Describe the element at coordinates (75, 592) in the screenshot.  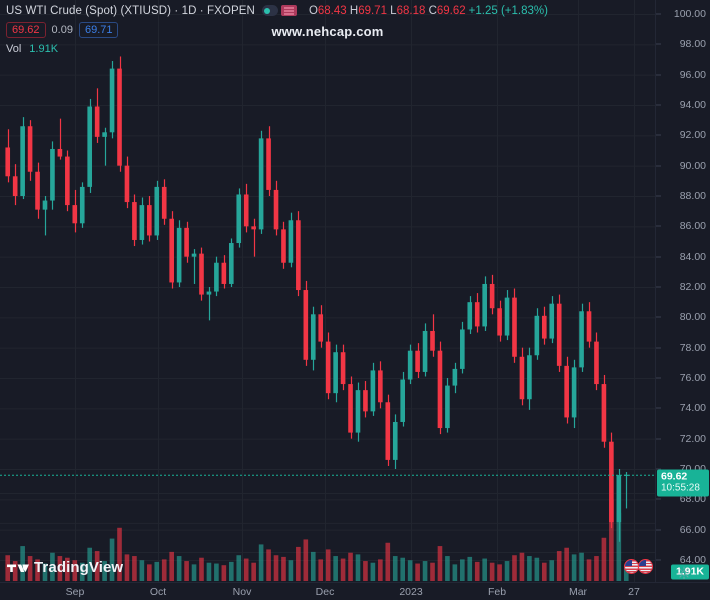
I see `time-axis-label: Sep` at that location.